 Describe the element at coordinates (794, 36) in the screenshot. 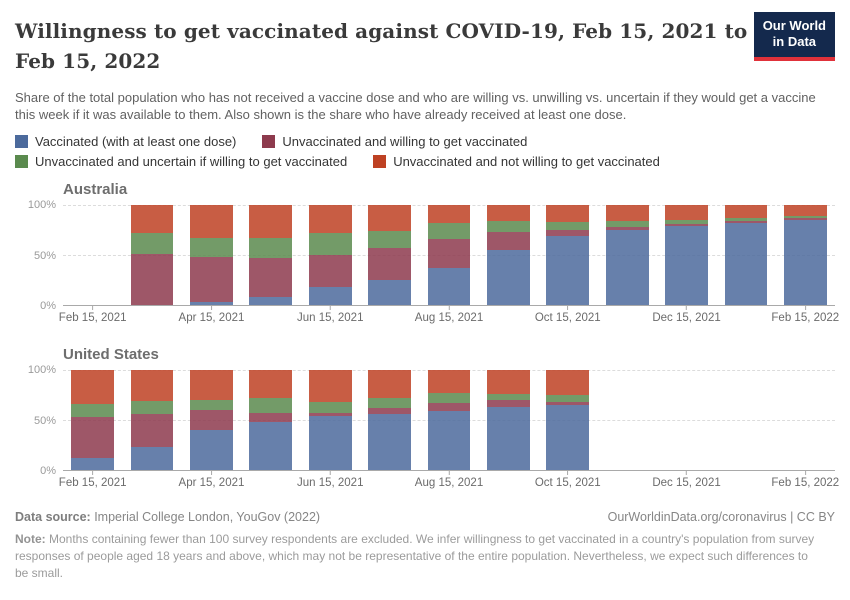

I see `owid-logo: Our World in Data` at that location.